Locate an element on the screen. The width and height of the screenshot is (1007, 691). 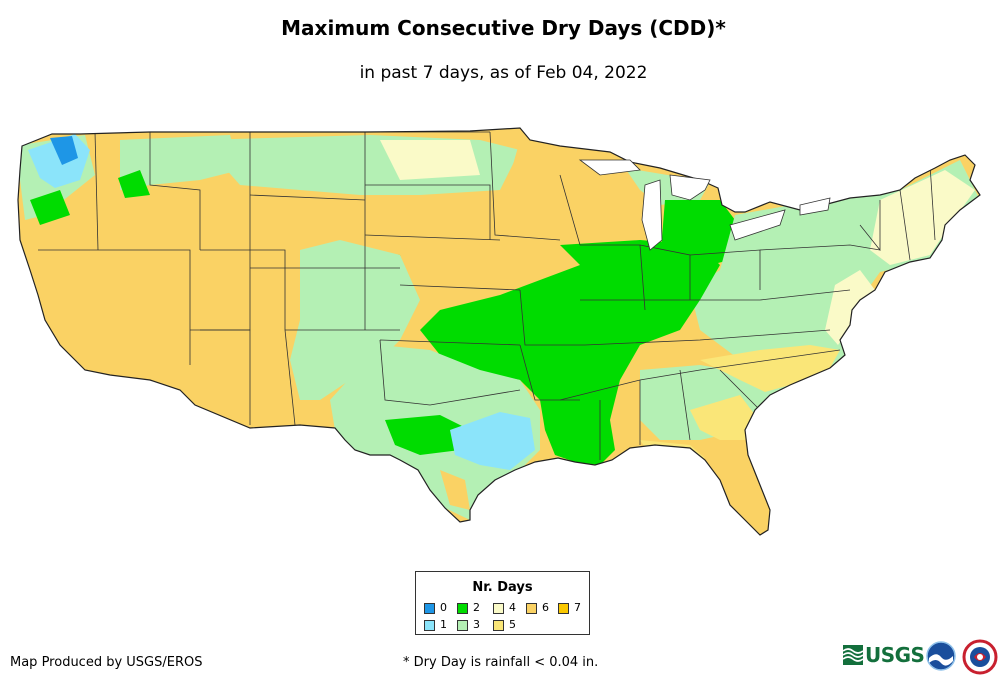
cdd-3-southeast is located at coordinates (745, 392).